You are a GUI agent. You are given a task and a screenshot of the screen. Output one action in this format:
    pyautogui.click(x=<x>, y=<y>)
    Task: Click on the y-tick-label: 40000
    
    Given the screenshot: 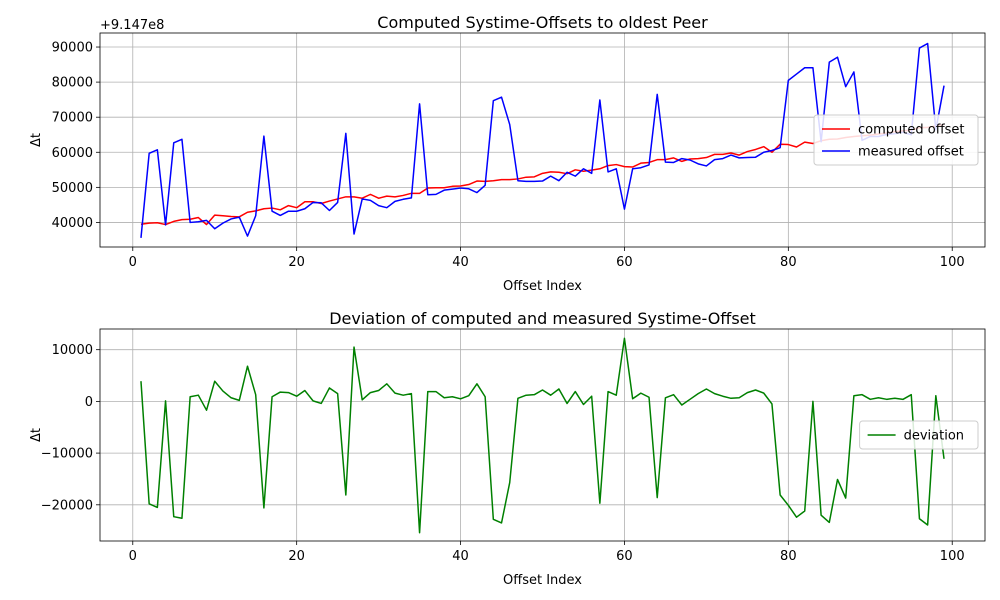 What is the action you would take?
    pyautogui.click(x=72, y=223)
    